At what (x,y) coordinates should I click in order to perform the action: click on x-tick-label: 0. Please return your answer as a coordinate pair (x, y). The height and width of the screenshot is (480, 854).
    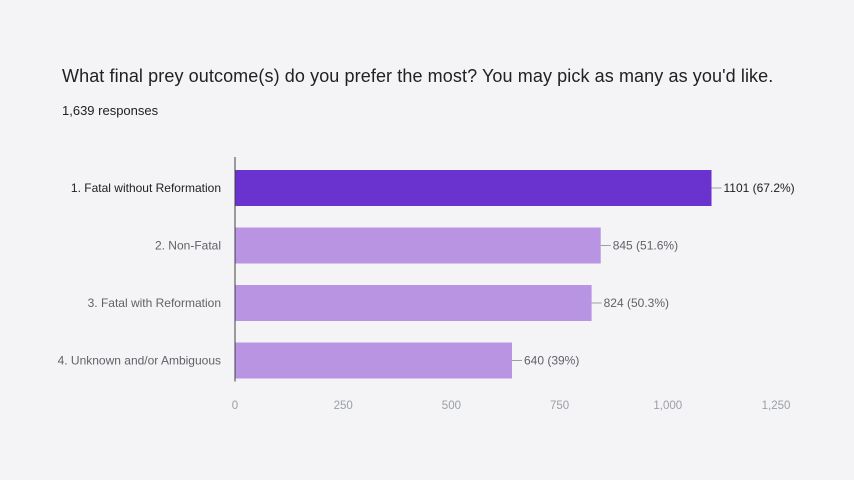
    Looking at the image, I should click on (235, 406).